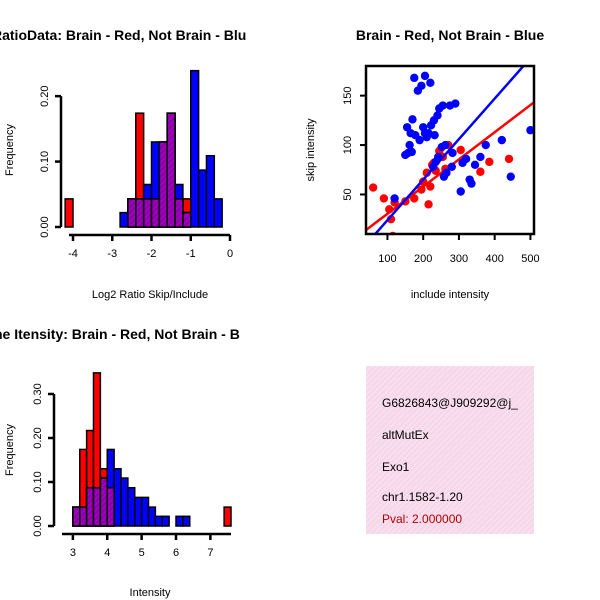  What do you see at coordinates (10, 150) in the screenshot?
I see `ratio-histogram-ylabel: Frequency` at bounding box center [10, 150].